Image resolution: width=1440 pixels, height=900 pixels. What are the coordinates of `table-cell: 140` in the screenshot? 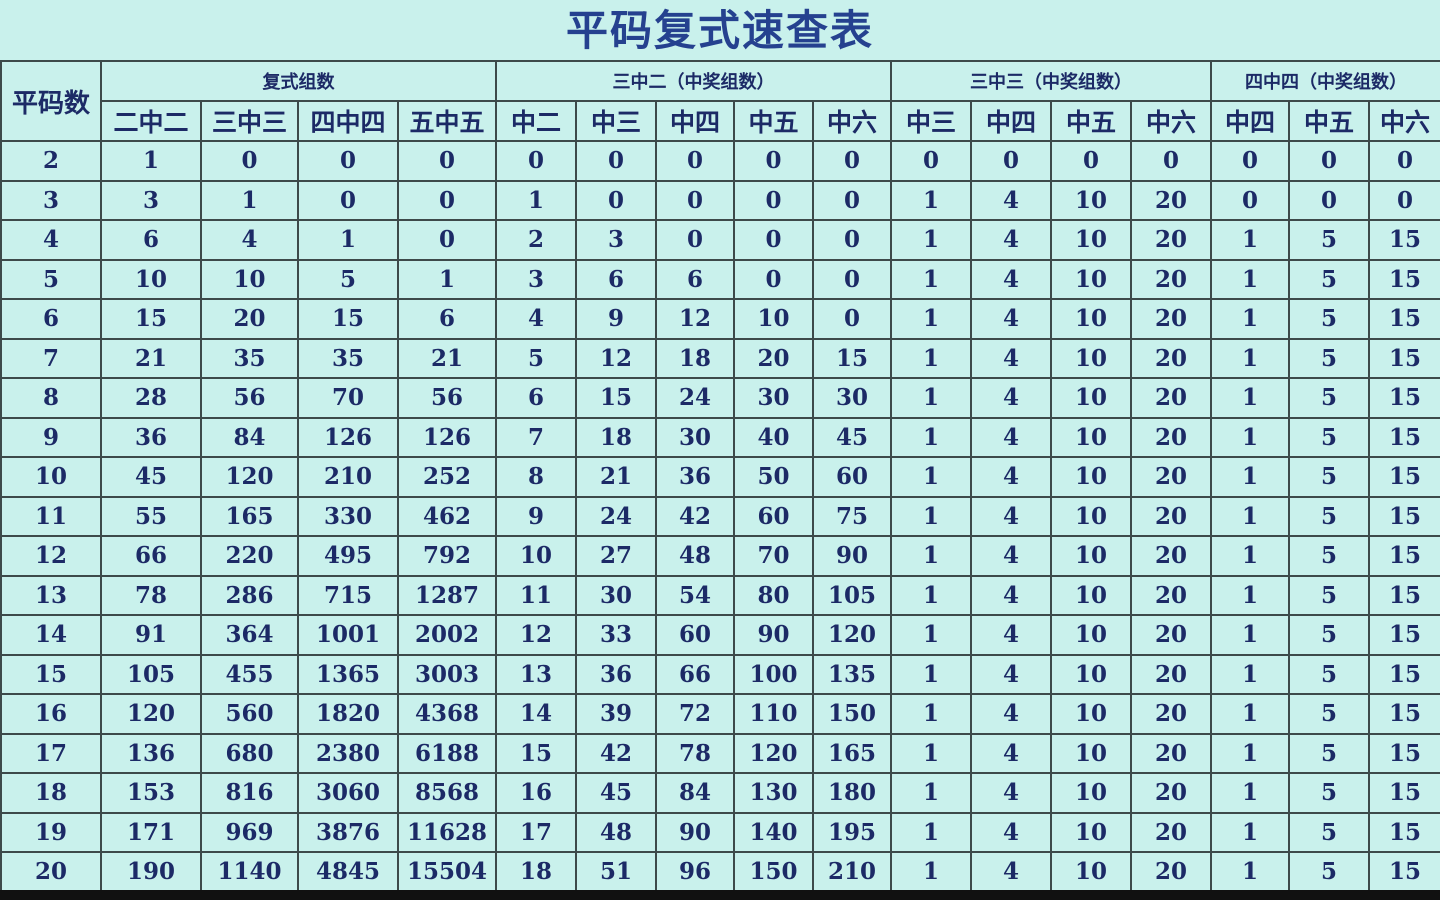 It's located at (773, 832).